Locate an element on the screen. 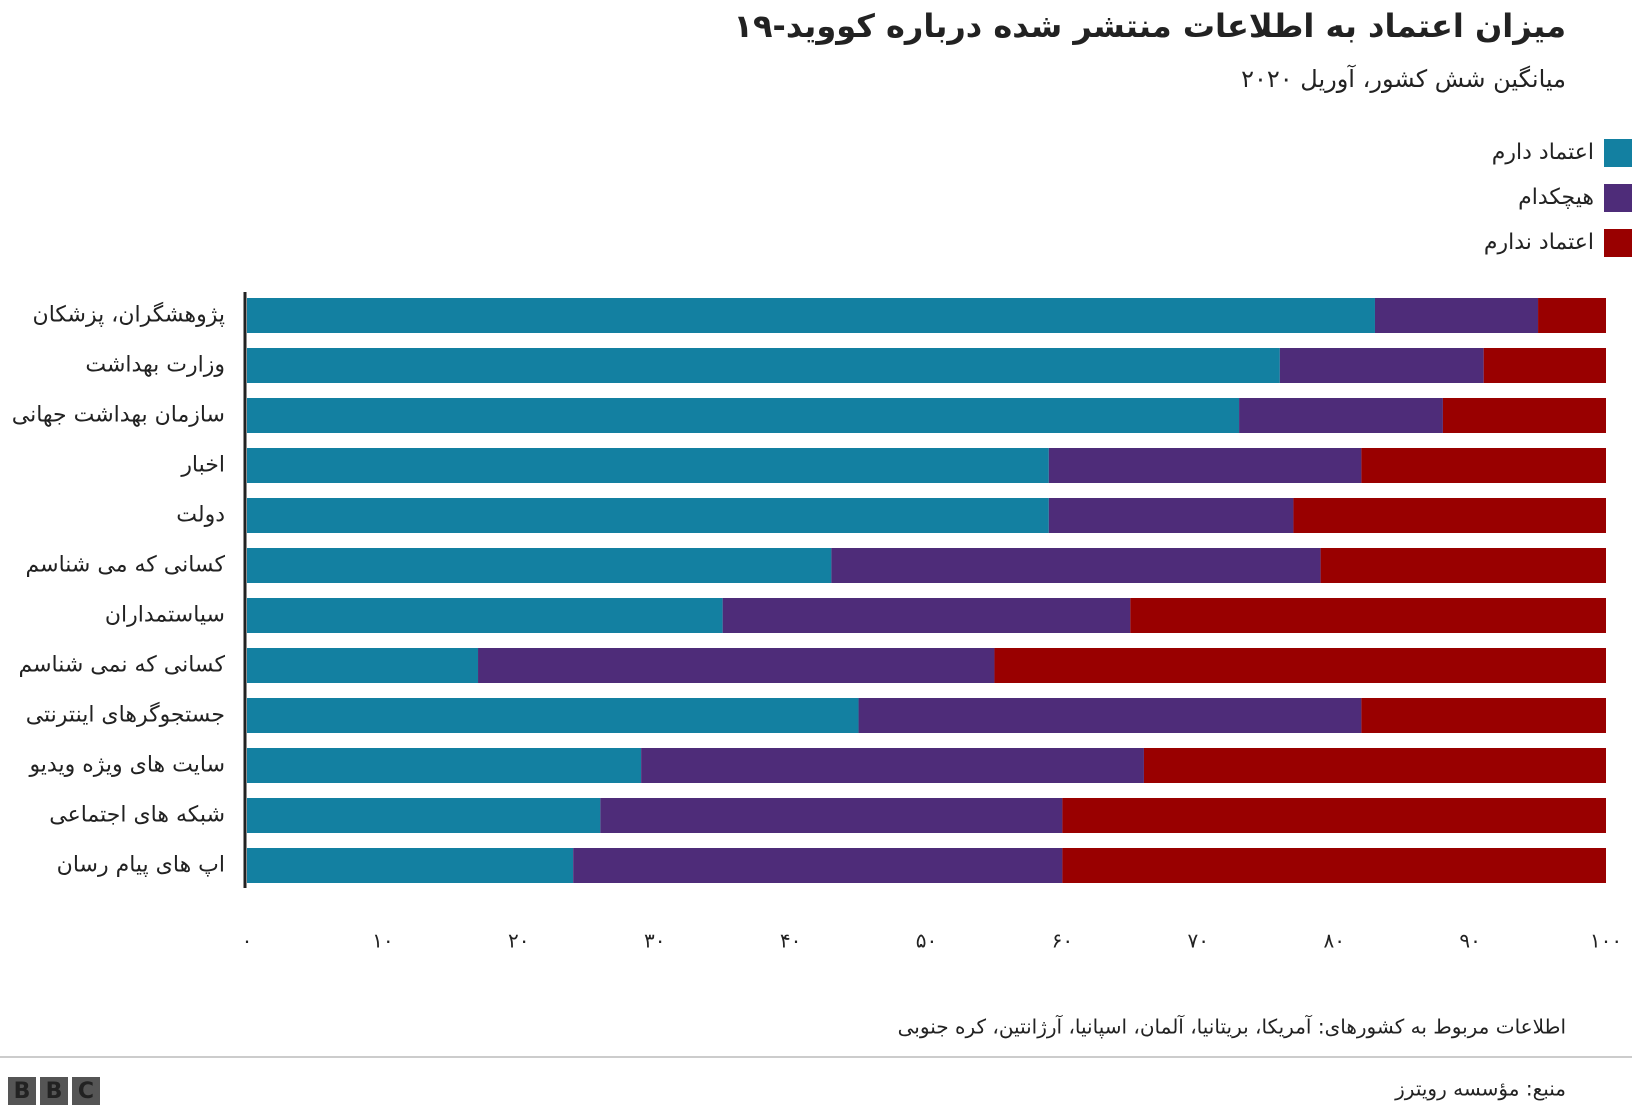  x-tick-label: ۷۰ is located at coordinates (1198, 941).